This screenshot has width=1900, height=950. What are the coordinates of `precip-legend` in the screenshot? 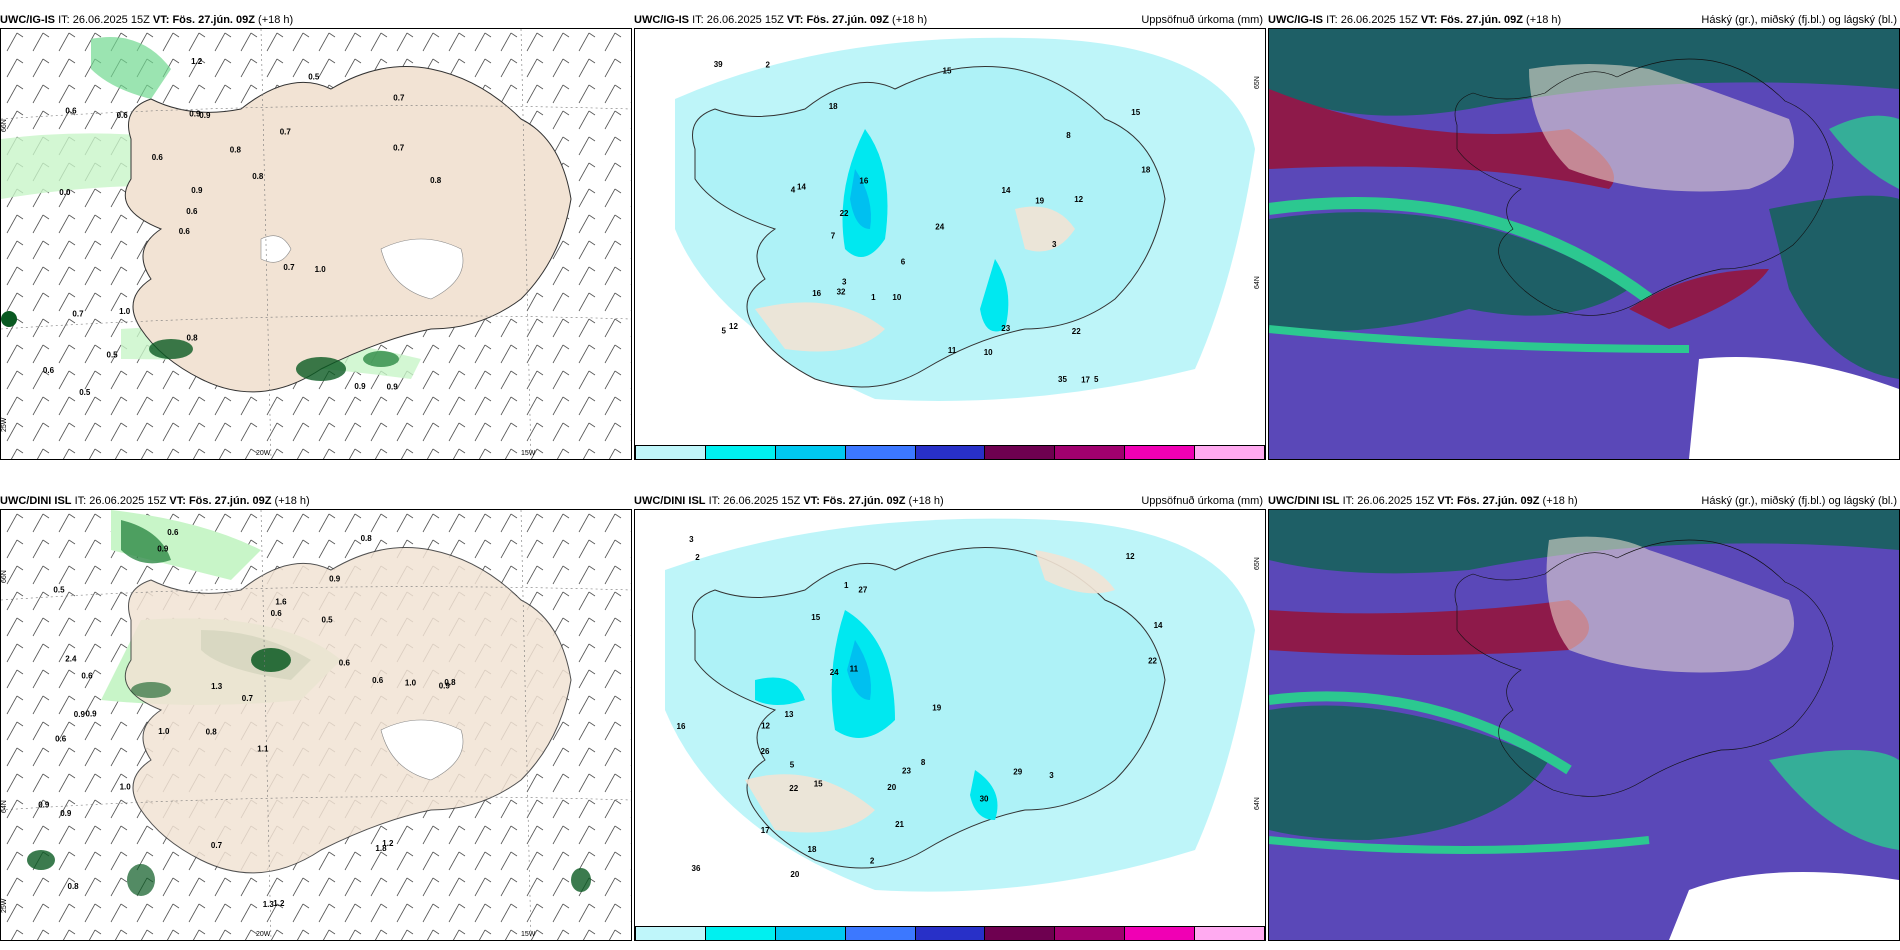 It's located at (950, 452).